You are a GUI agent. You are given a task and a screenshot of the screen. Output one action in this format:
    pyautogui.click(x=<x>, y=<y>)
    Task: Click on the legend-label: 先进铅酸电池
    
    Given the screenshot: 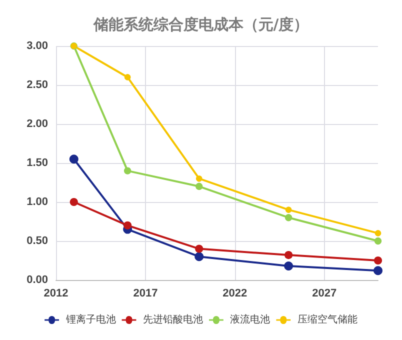 What is the action you would take?
    pyautogui.click(x=173, y=320)
    